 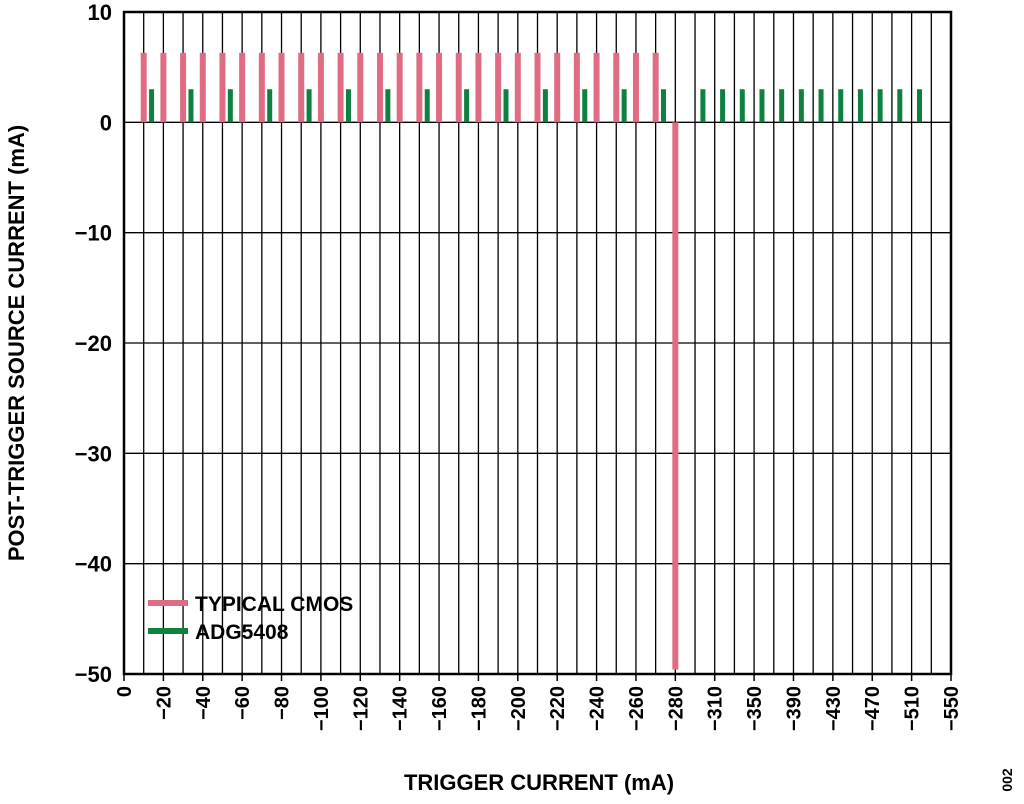 I want to click on legend-swatch-typical-cmos, so click(x=168, y=603).